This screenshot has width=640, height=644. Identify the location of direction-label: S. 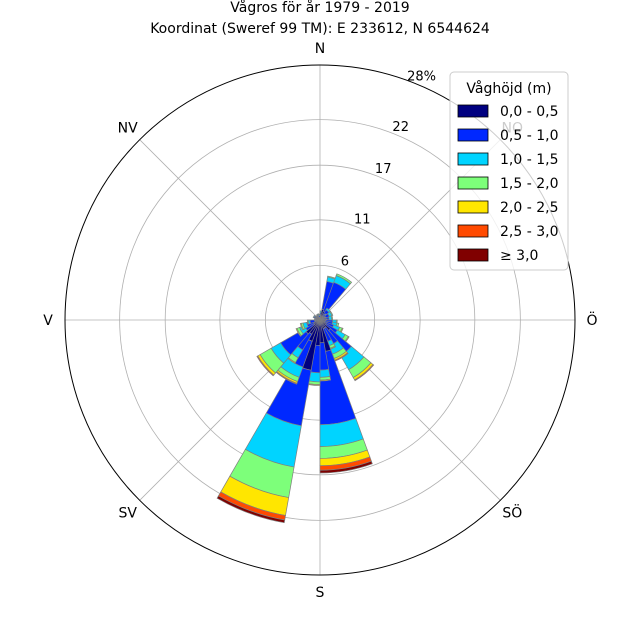
(320, 593).